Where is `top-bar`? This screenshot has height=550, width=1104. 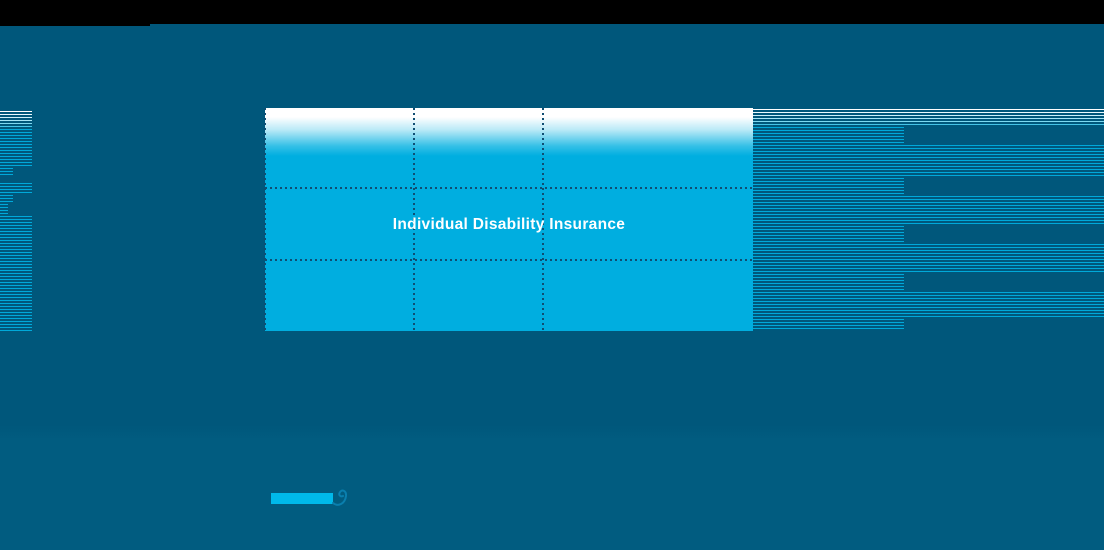
top-bar is located at coordinates (552, 12).